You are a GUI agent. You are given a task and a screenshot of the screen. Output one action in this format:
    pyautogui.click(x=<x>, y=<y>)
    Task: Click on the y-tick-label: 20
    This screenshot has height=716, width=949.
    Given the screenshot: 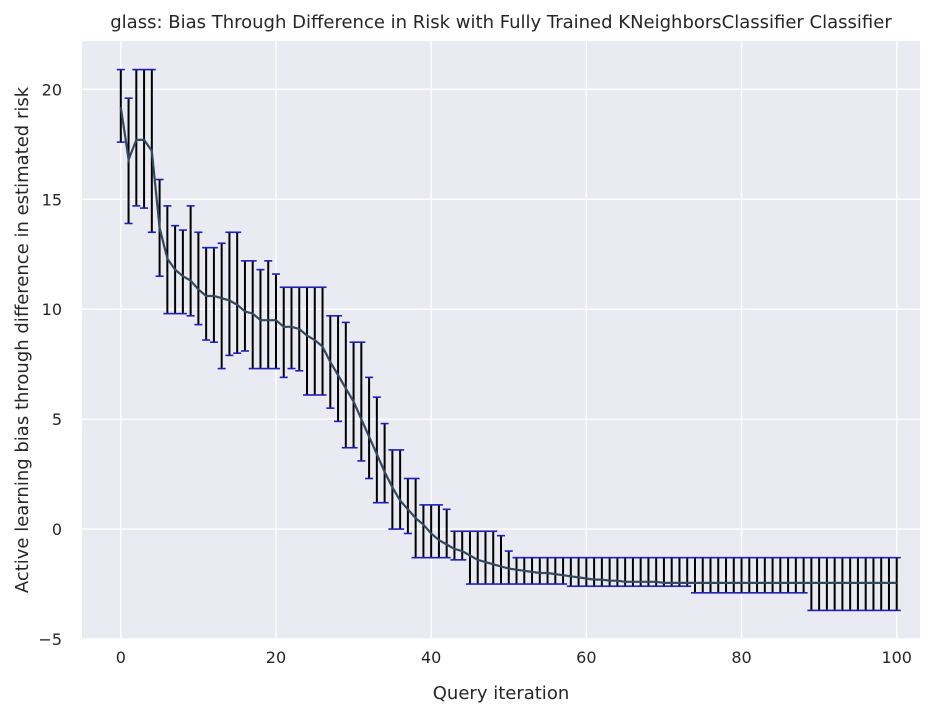 What is the action you would take?
    pyautogui.click(x=52, y=89)
    